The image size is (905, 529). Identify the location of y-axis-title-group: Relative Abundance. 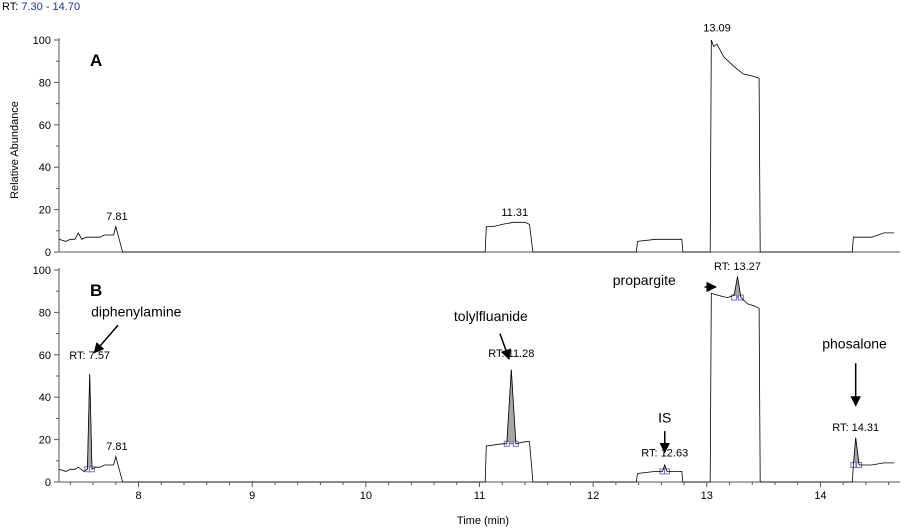
(15, 150).